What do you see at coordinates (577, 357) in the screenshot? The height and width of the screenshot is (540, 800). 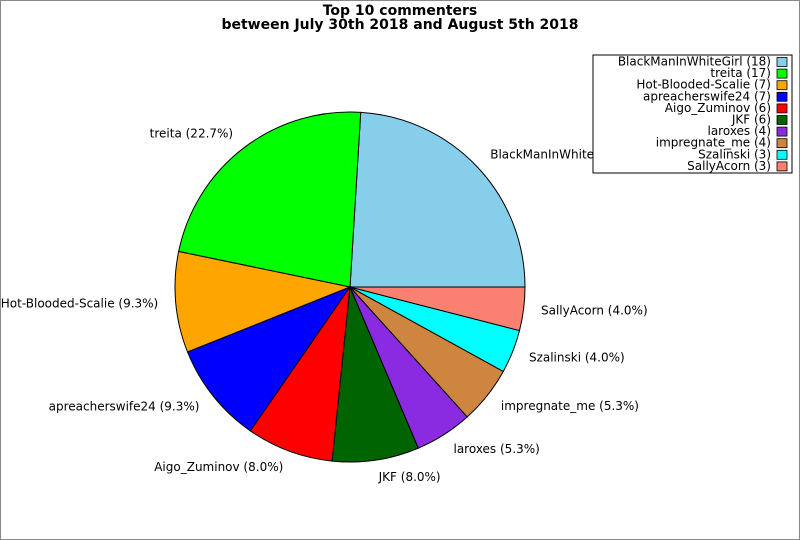 I see `slice-label: Szalinski (4.0%)` at bounding box center [577, 357].